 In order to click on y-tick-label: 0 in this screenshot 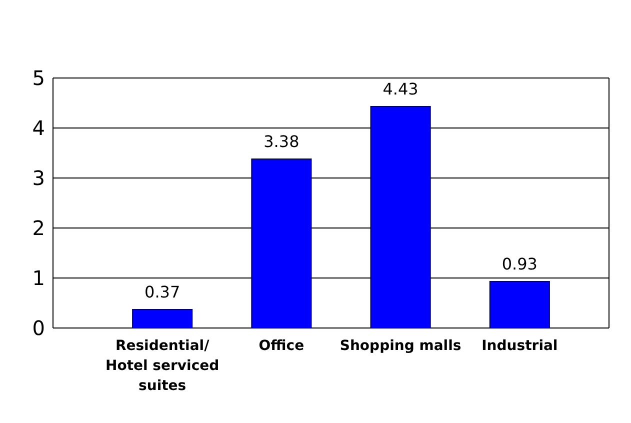, I will do `click(38, 328)`.